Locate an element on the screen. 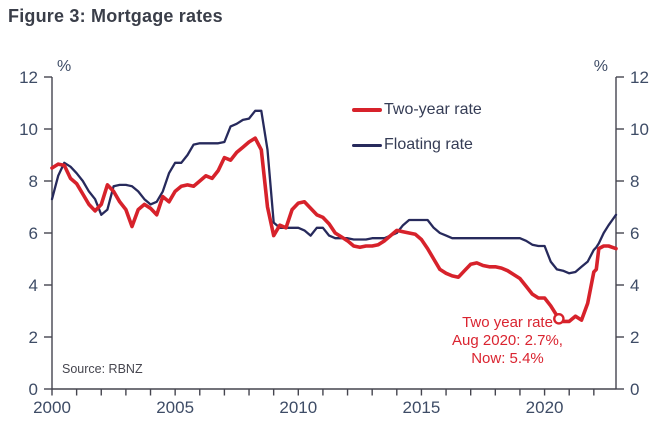 The image size is (660, 444). y-tick-label-left: 4 is located at coordinates (33, 285).